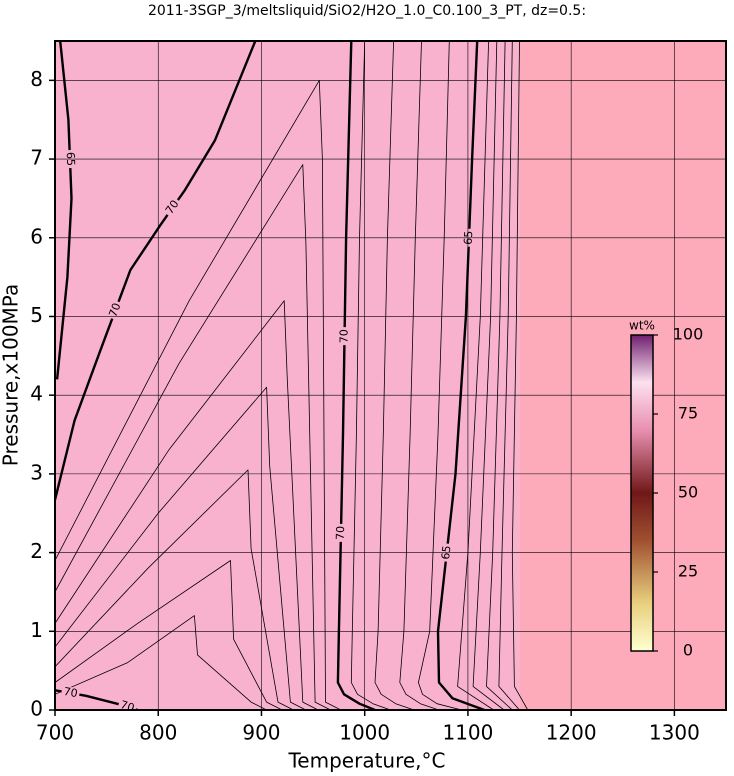 The image size is (734, 776). What do you see at coordinates (688, 492) in the screenshot?
I see `colorbar-tick-label: 50` at bounding box center [688, 492].